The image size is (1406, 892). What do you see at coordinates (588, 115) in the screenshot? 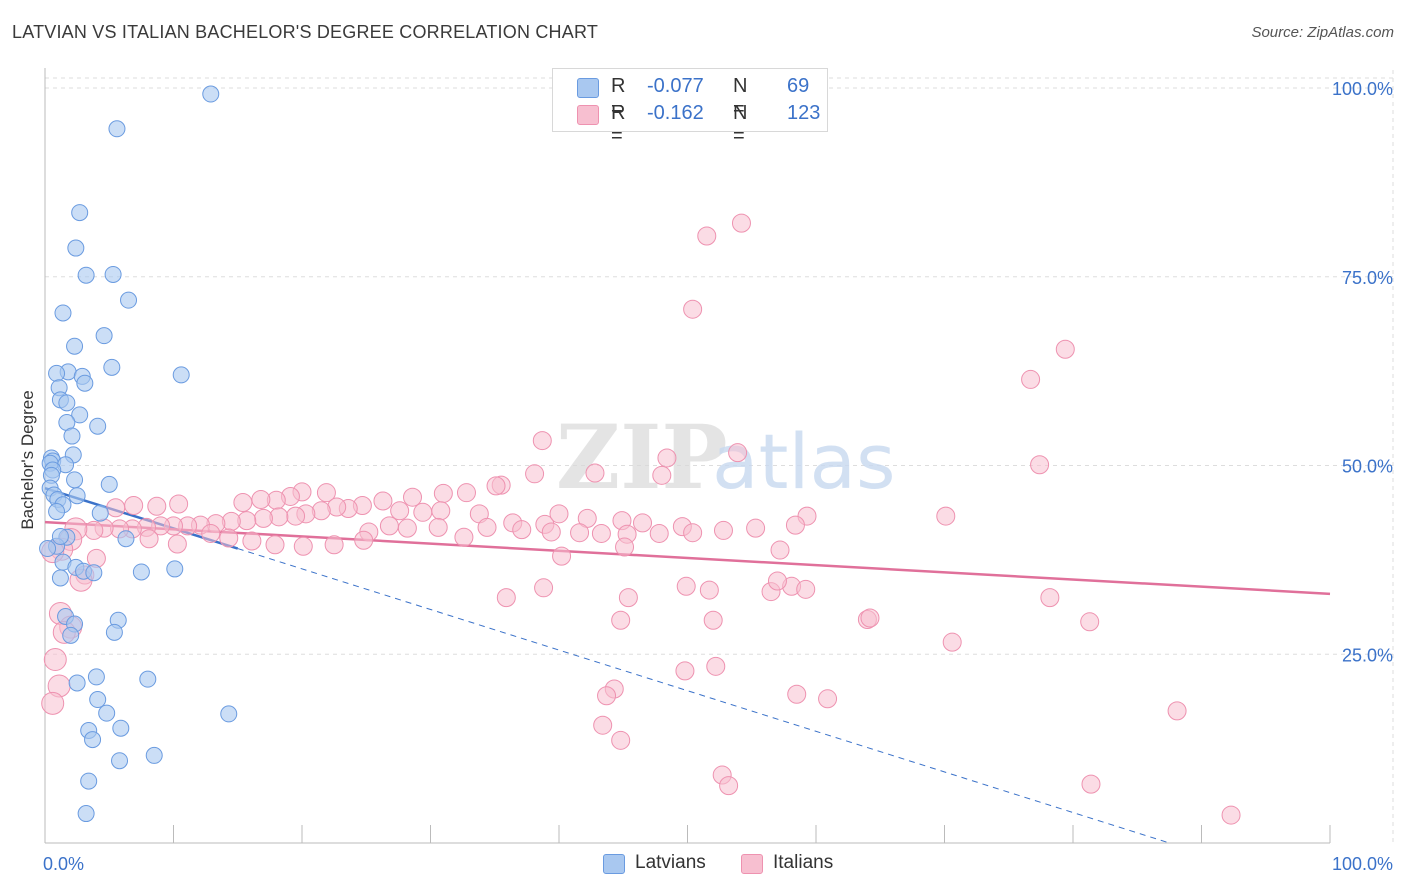
I see `italians-swatch` at bounding box center [588, 115].